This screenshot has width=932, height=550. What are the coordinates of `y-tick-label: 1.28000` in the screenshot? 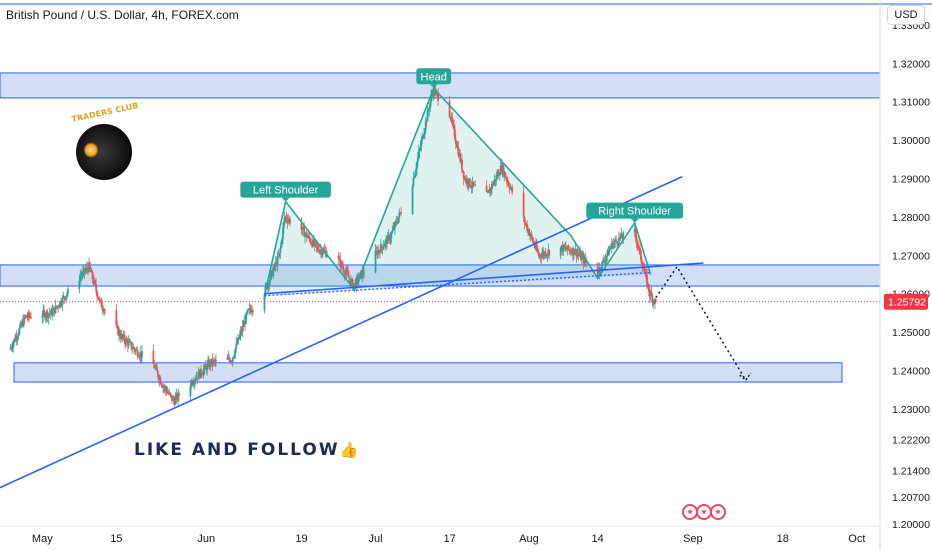 It's located at (911, 218).